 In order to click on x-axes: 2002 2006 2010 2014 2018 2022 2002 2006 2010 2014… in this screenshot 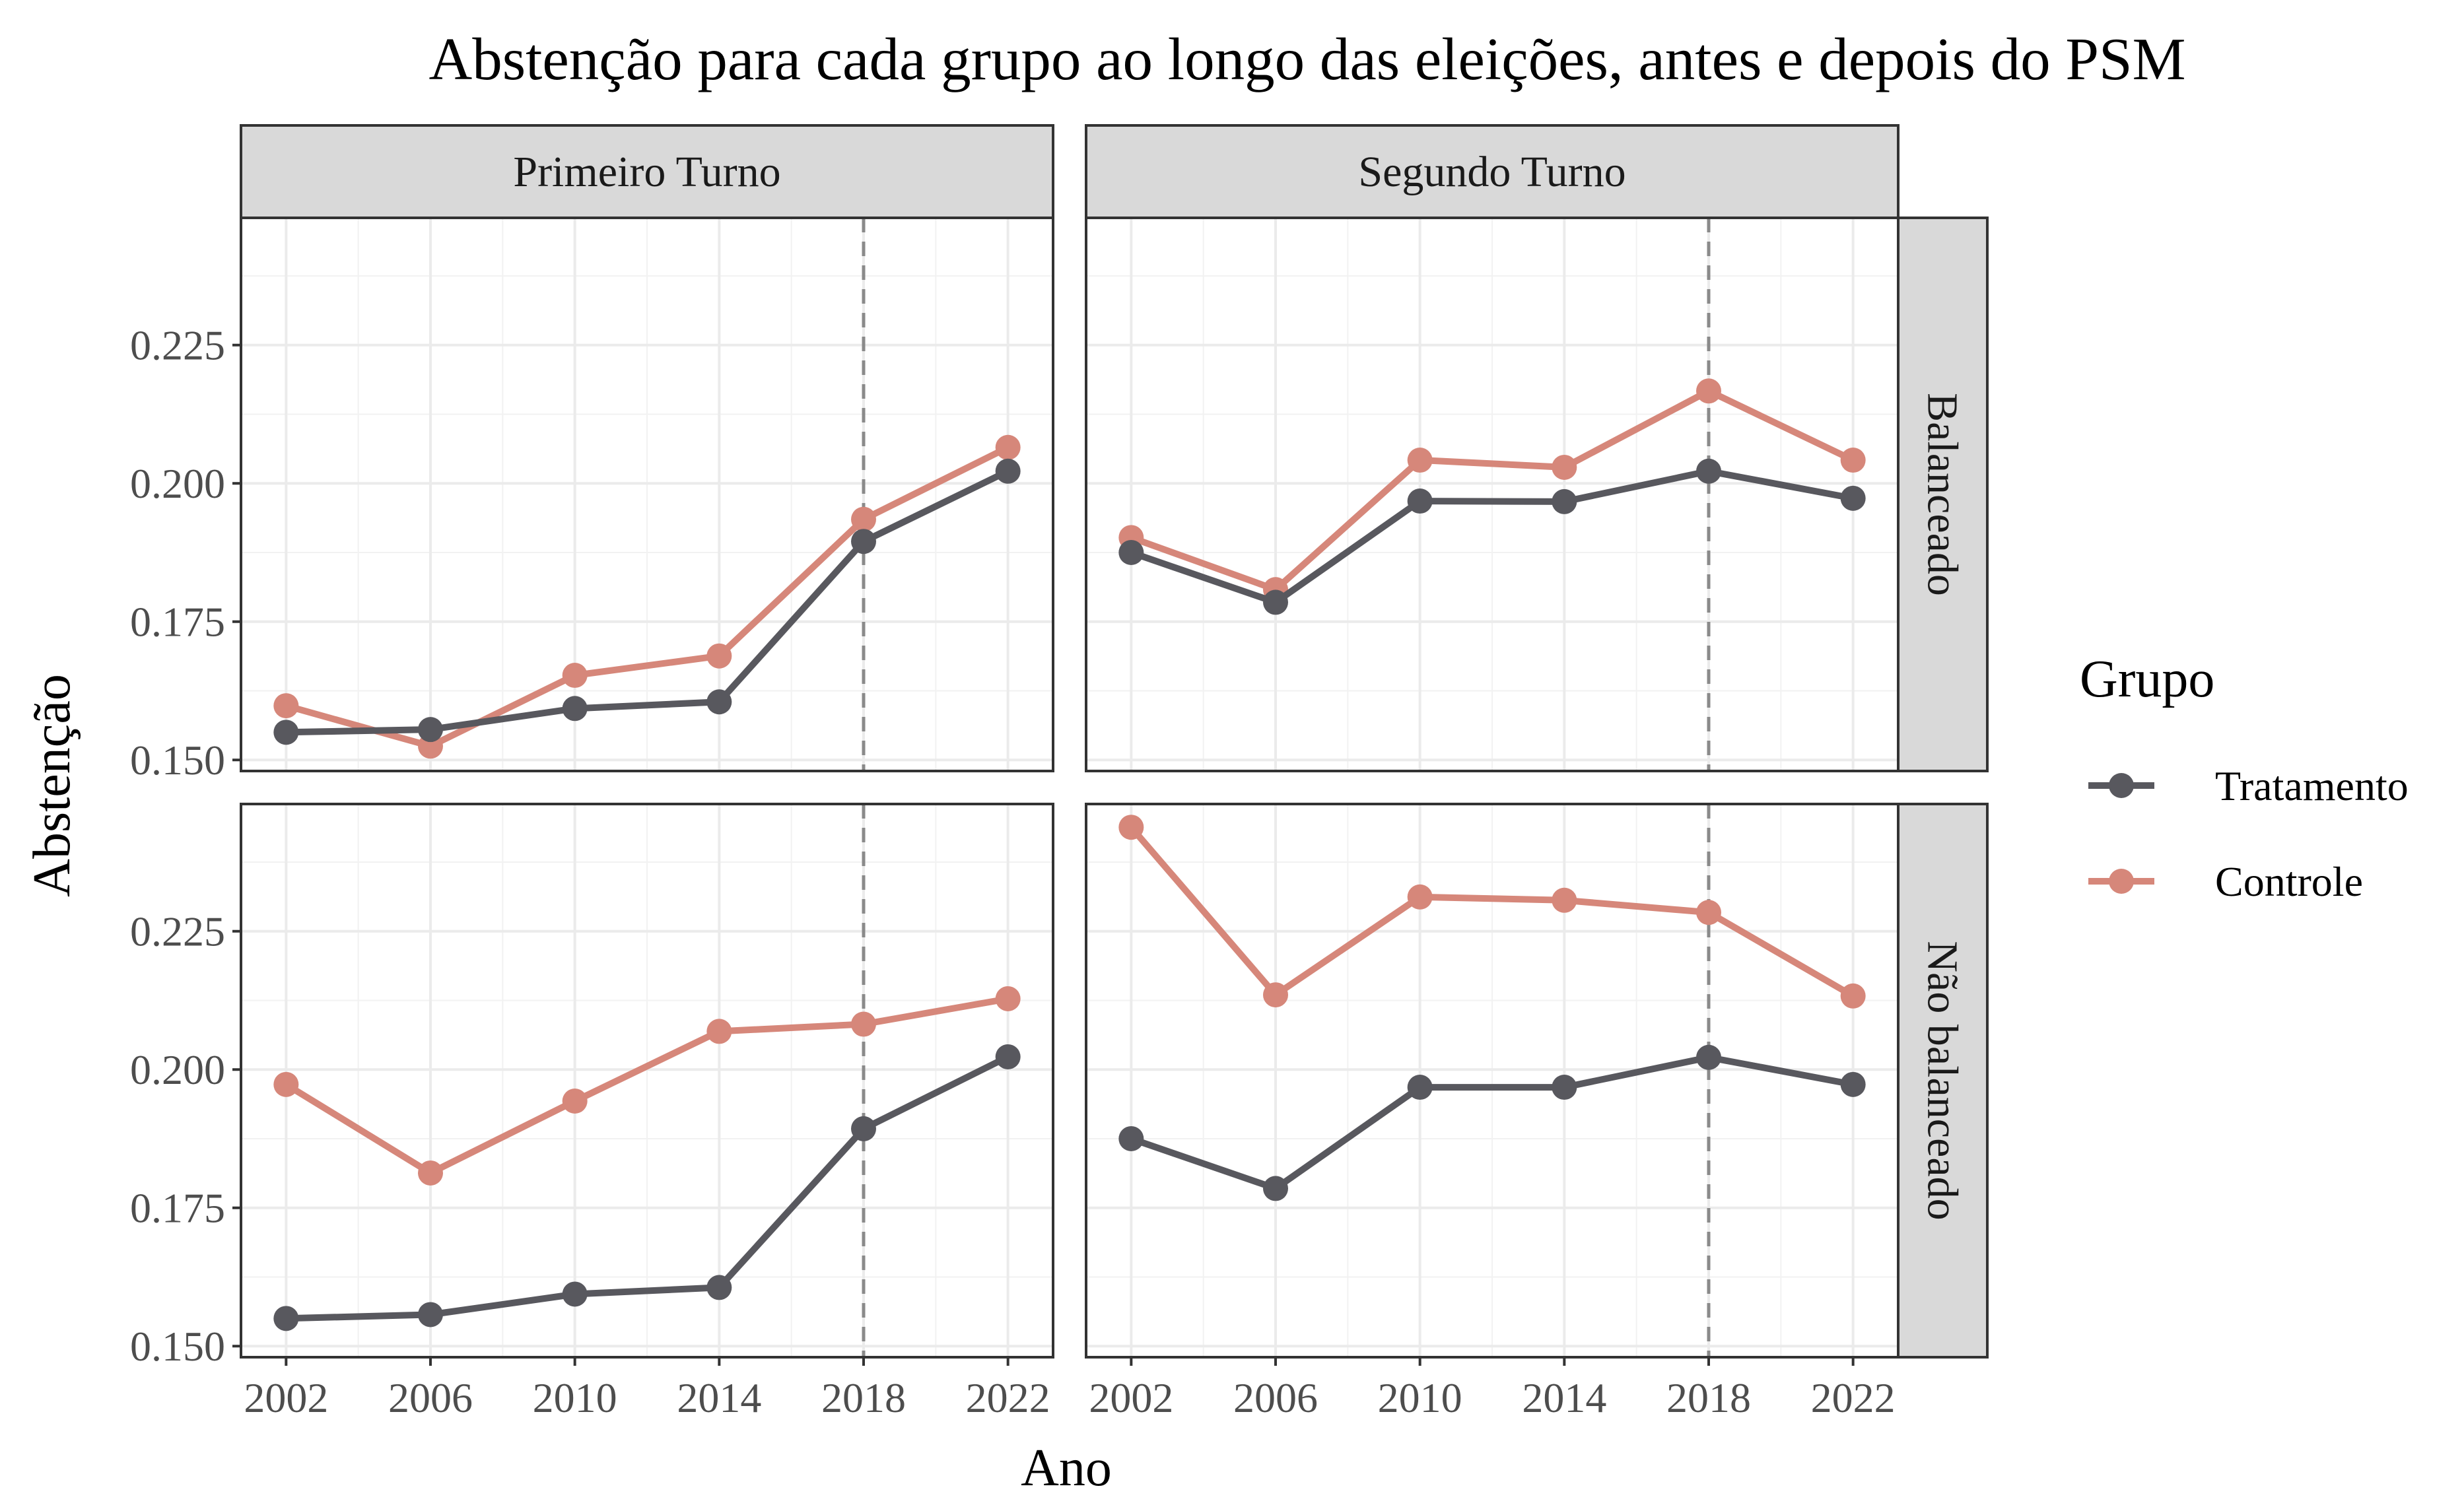, I will do `click(1070, 1389)`.